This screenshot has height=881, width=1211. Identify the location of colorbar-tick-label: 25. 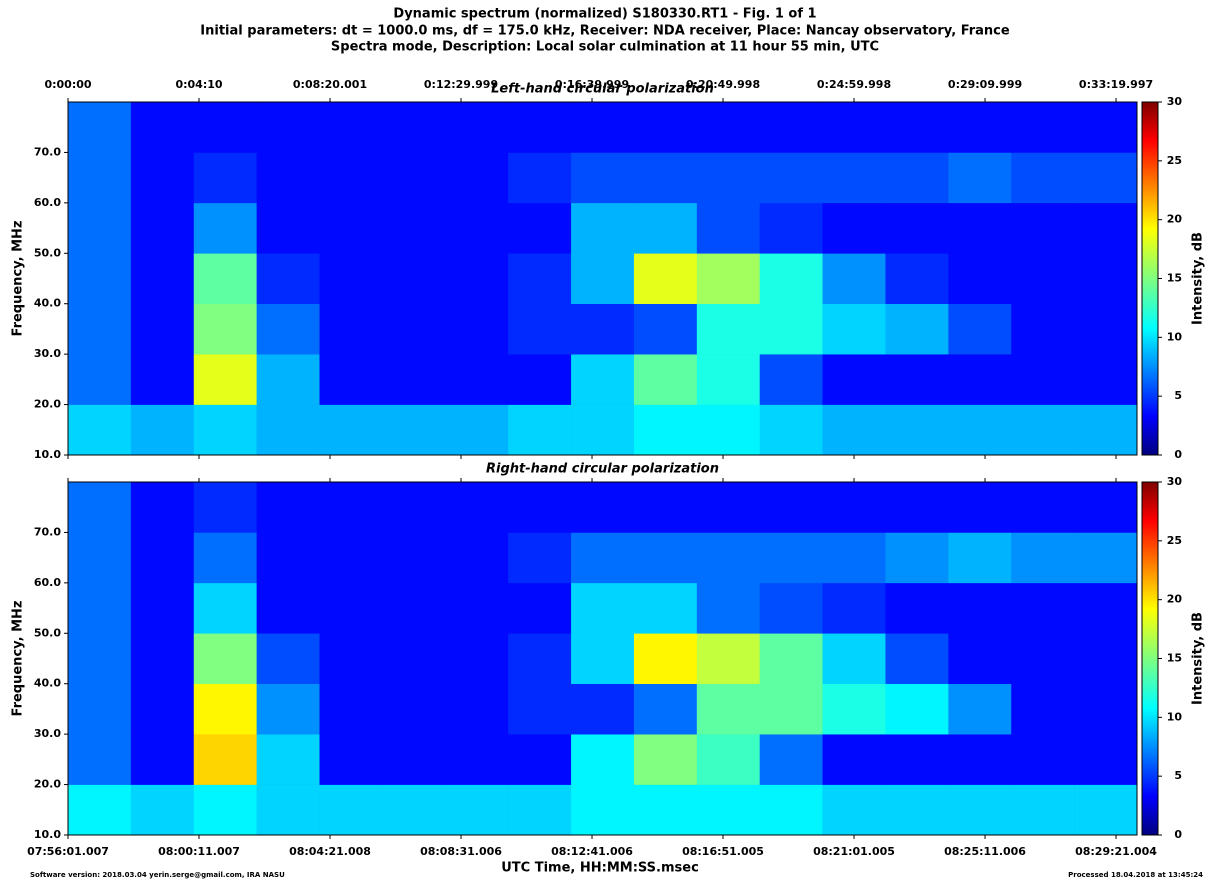
(1174, 540).